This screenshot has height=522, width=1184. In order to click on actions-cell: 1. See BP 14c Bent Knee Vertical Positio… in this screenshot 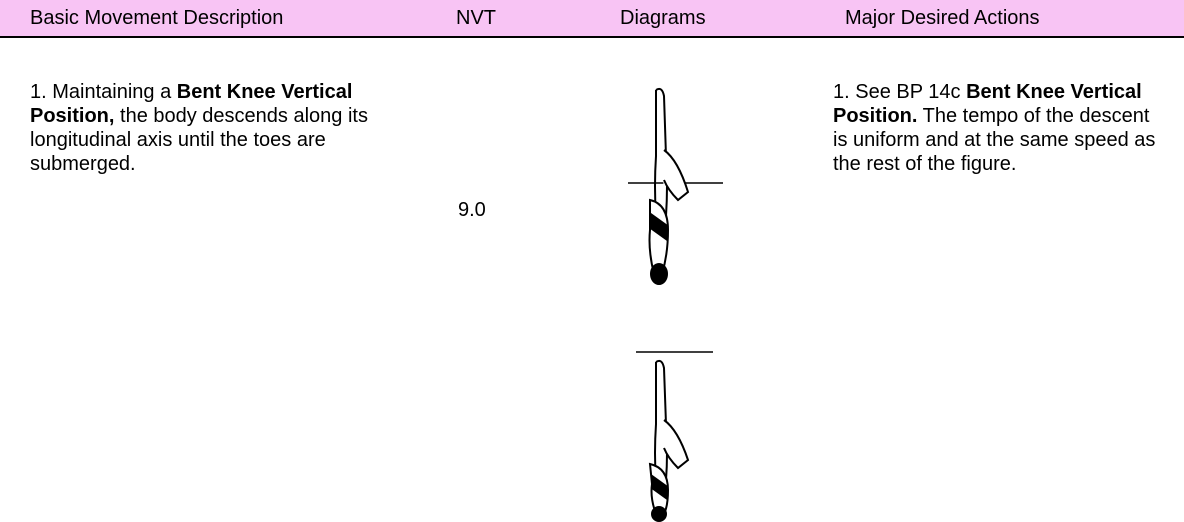, I will do `click(998, 128)`.